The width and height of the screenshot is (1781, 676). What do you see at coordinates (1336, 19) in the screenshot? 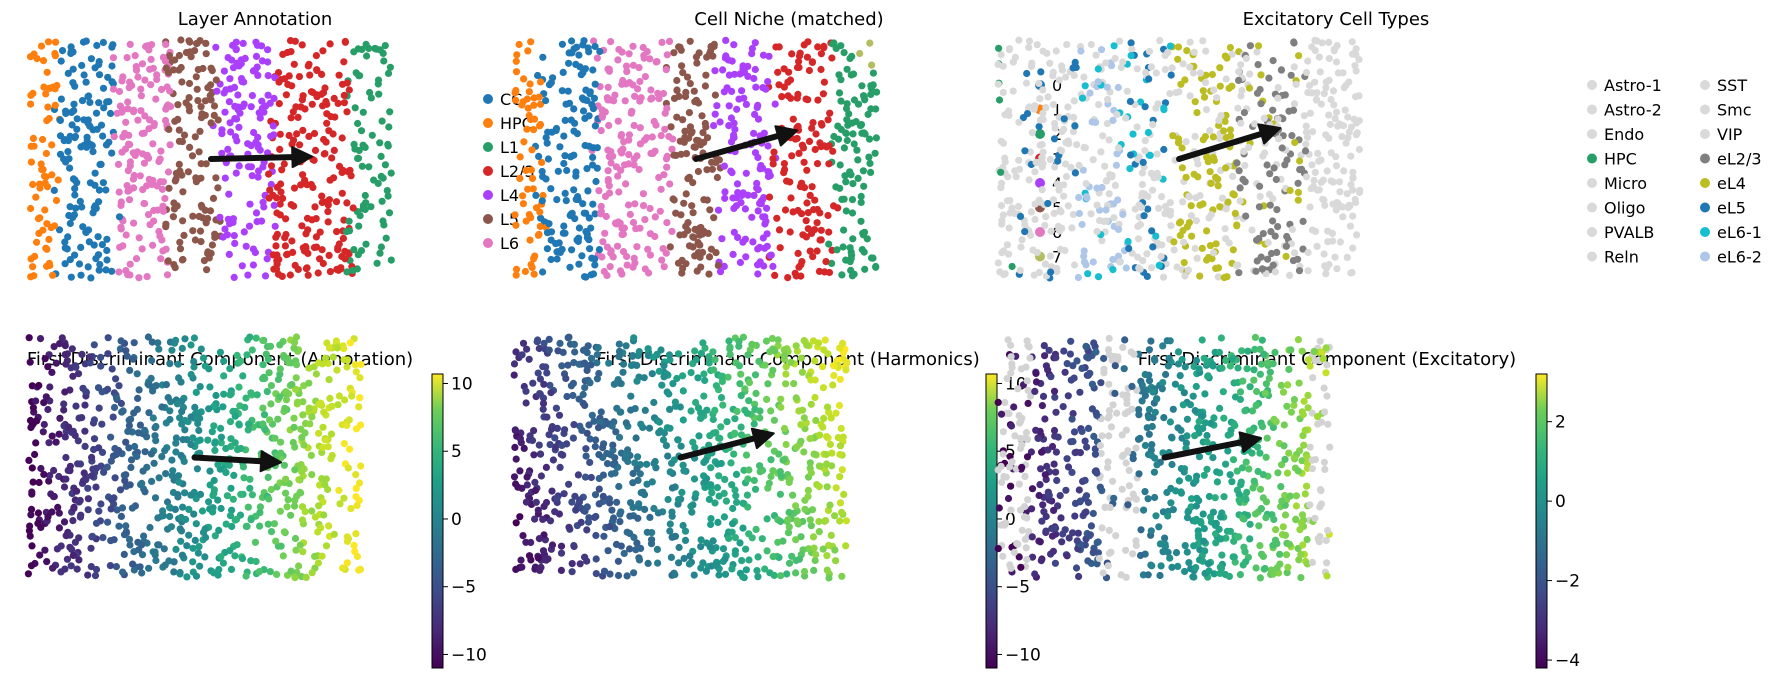
I see `panel-title: Excitatory Cell Types` at bounding box center [1336, 19].